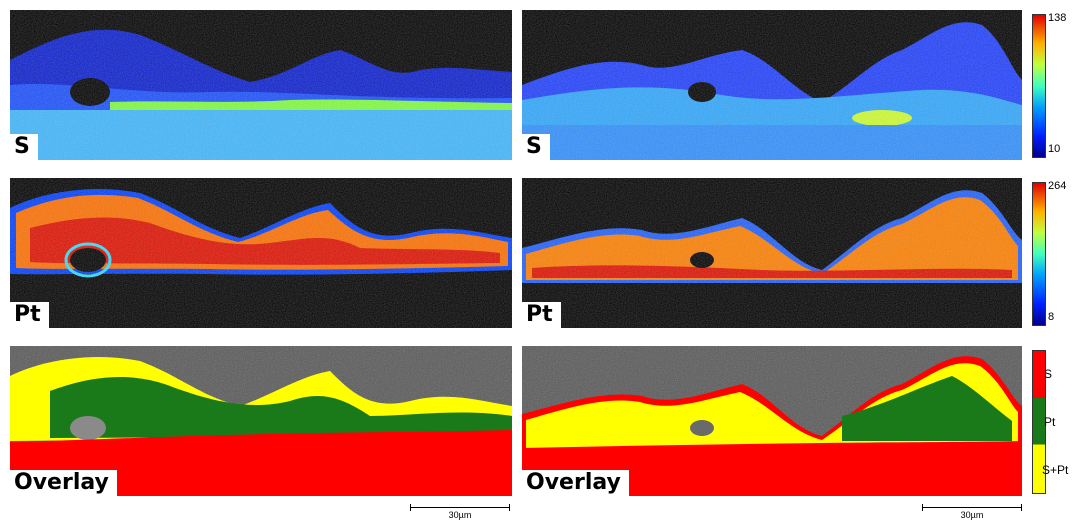 The width and height of the screenshot is (1080, 522). What do you see at coordinates (1039, 86) in the screenshot?
I see `s-colorbar` at bounding box center [1039, 86].